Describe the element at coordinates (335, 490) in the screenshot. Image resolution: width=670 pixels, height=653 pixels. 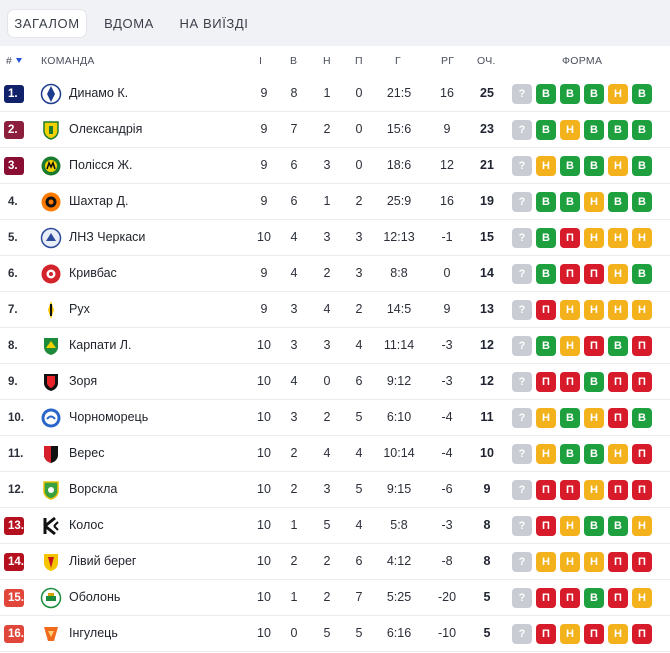
I see `table-row: 12. Ворскла 10 2 3 5 9:15 -6 9? П П Н П П` at that location.